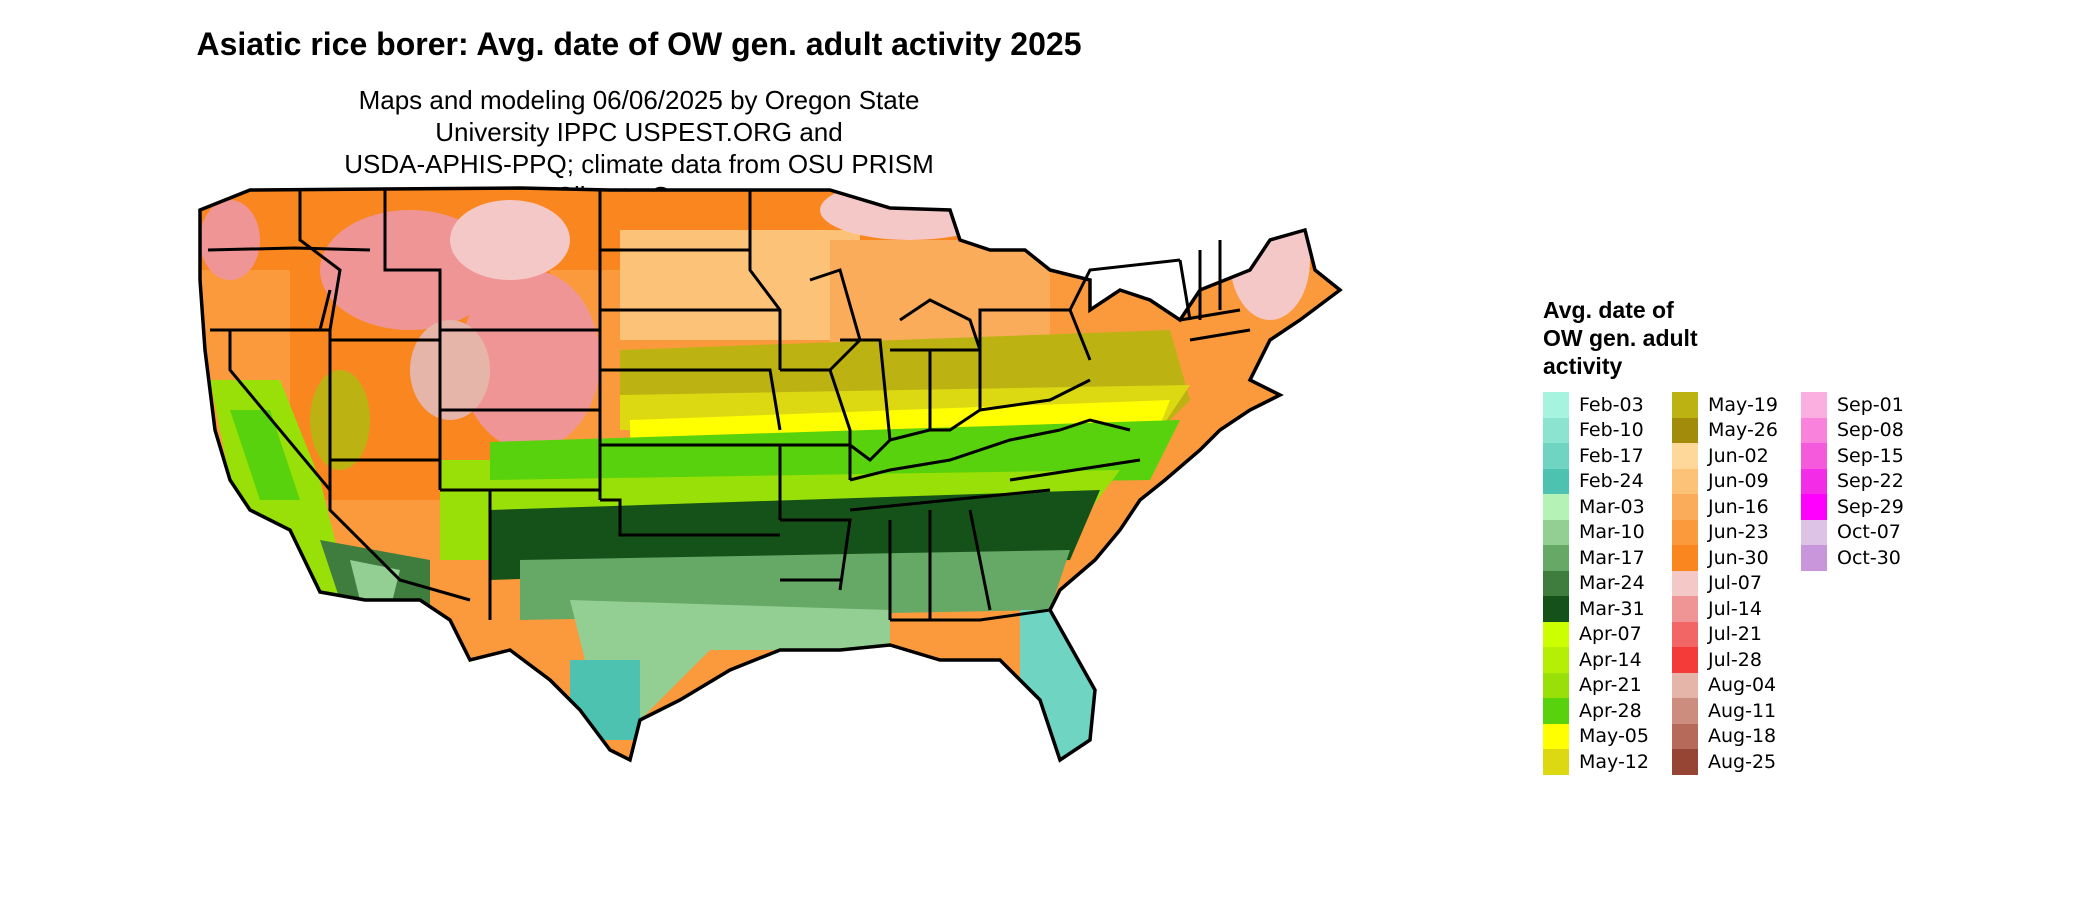 Image resolution: width=2100 pixels, height=900 pixels. What do you see at coordinates (1743, 404) in the screenshot?
I see `legend-label: May-19` at bounding box center [1743, 404].